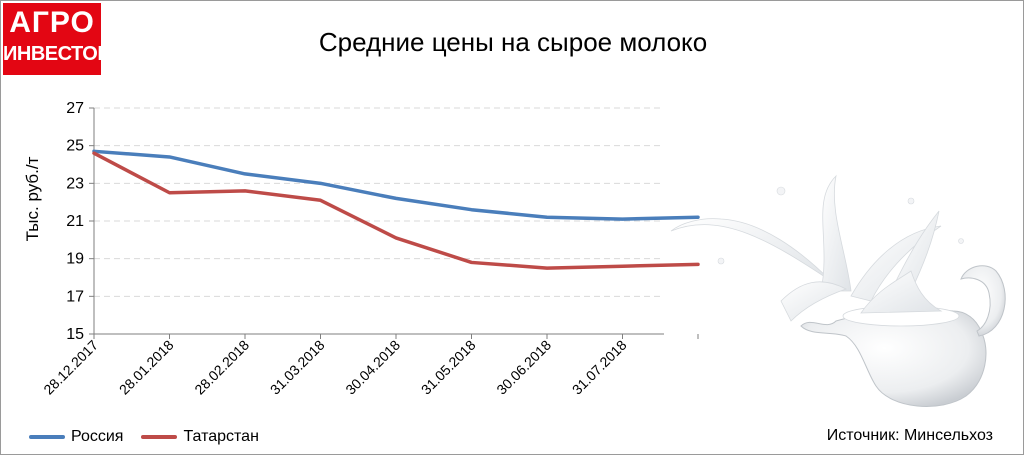  Describe the element at coordinates (57, 54) in the screenshot. I see `logo-line-2: ИНВЕСТОР` at that location.